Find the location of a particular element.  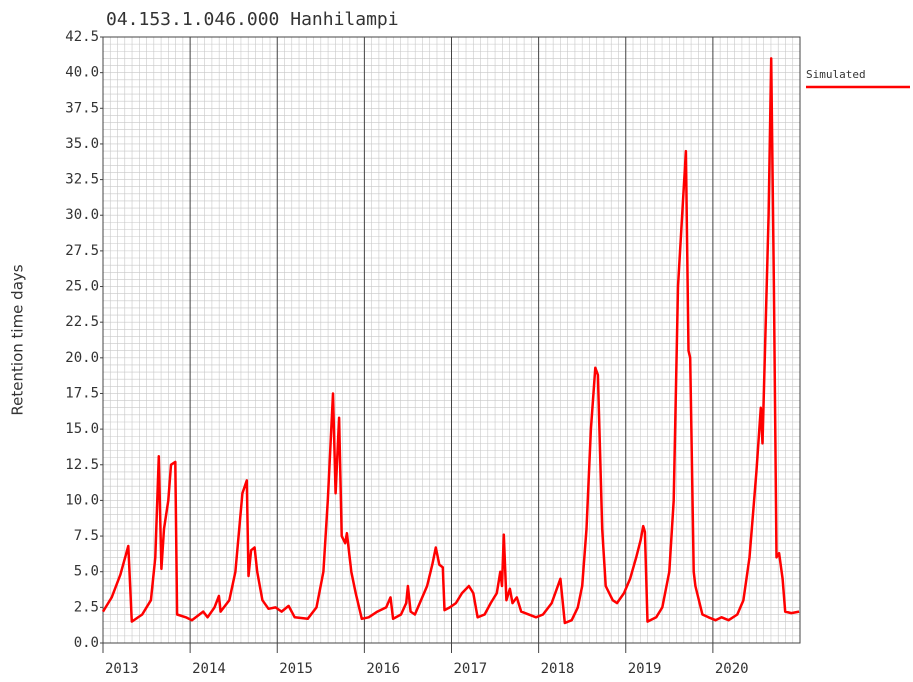

y-tick-label: 12.5 is located at coordinates (82, 465).